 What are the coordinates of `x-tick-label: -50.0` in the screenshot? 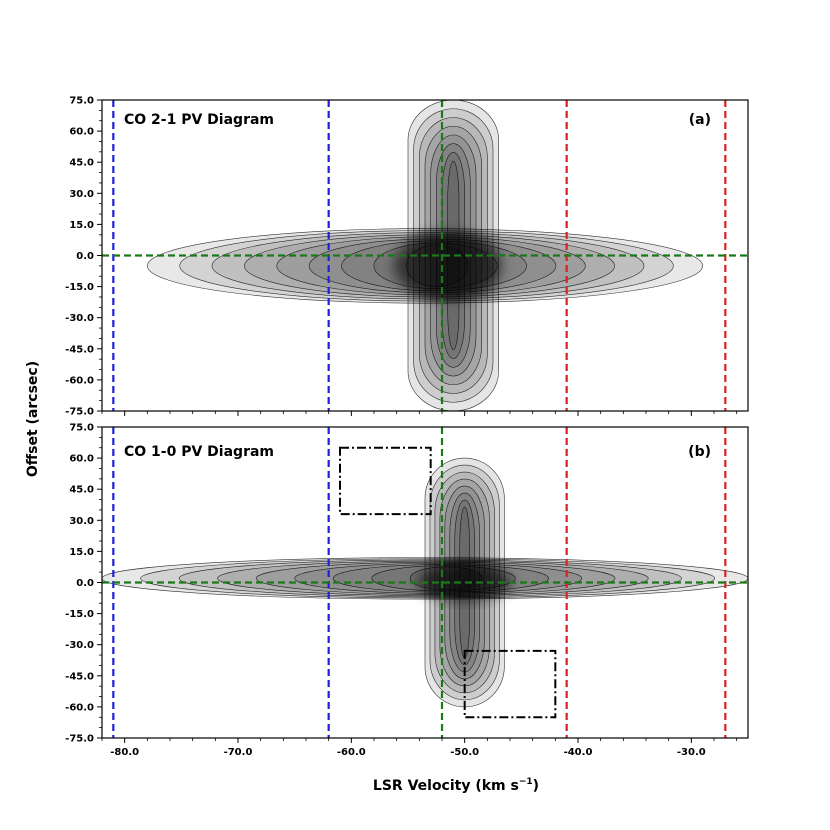 It's located at (464, 752).